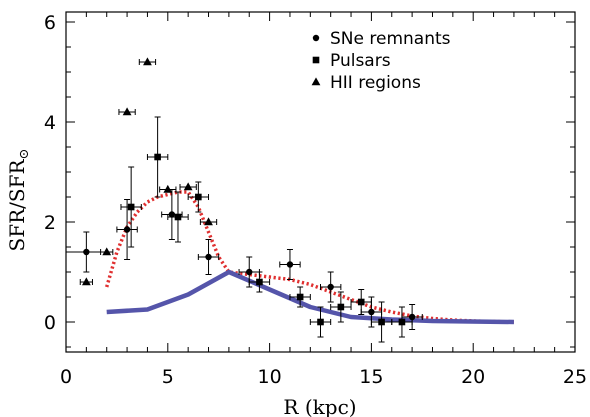 The height and width of the screenshot is (417, 590). I want to click on x-tick-label: 0, so click(66, 377).